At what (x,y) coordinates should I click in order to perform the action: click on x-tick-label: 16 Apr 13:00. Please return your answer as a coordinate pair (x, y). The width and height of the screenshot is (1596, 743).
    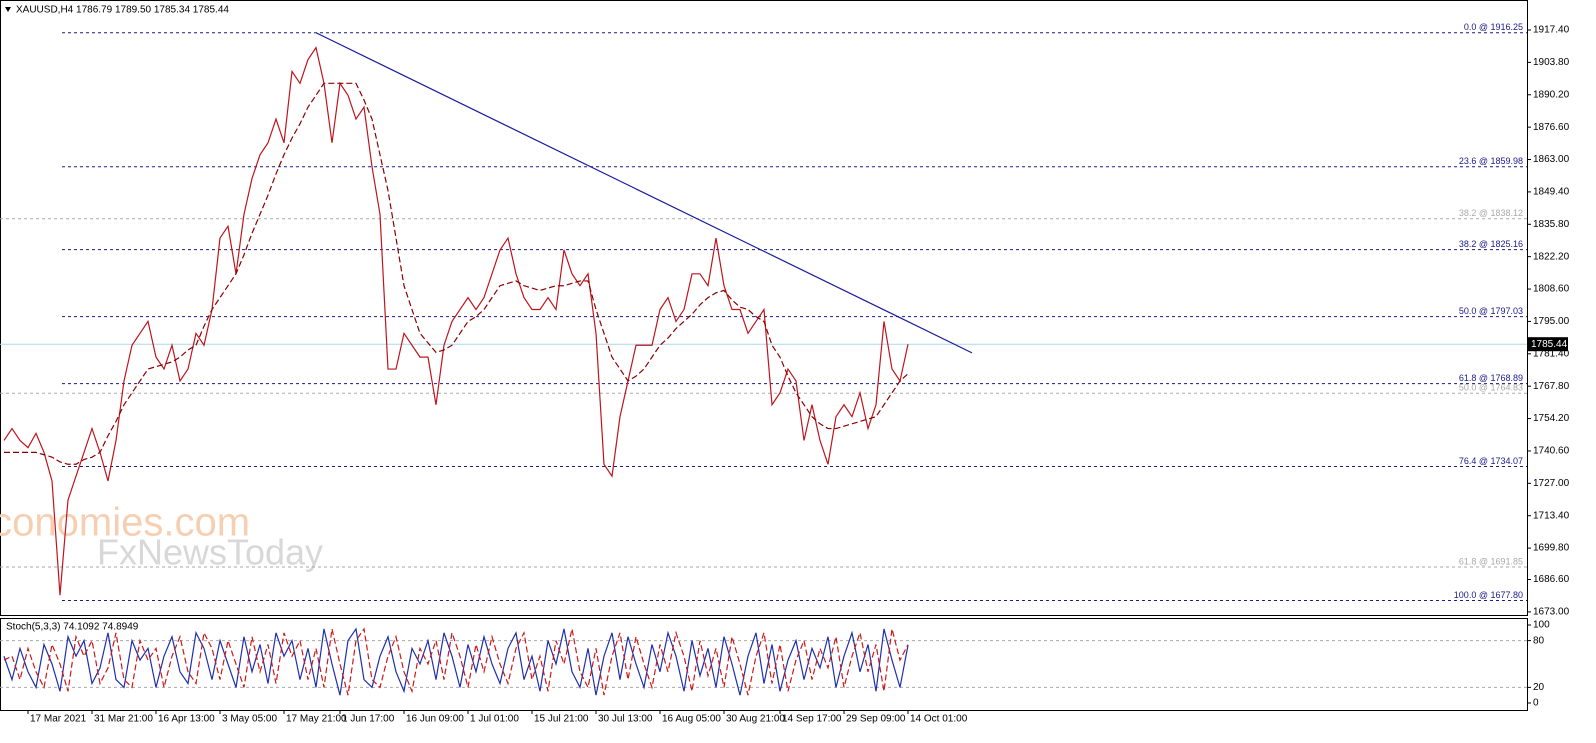
    Looking at the image, I should click on (186, 719).